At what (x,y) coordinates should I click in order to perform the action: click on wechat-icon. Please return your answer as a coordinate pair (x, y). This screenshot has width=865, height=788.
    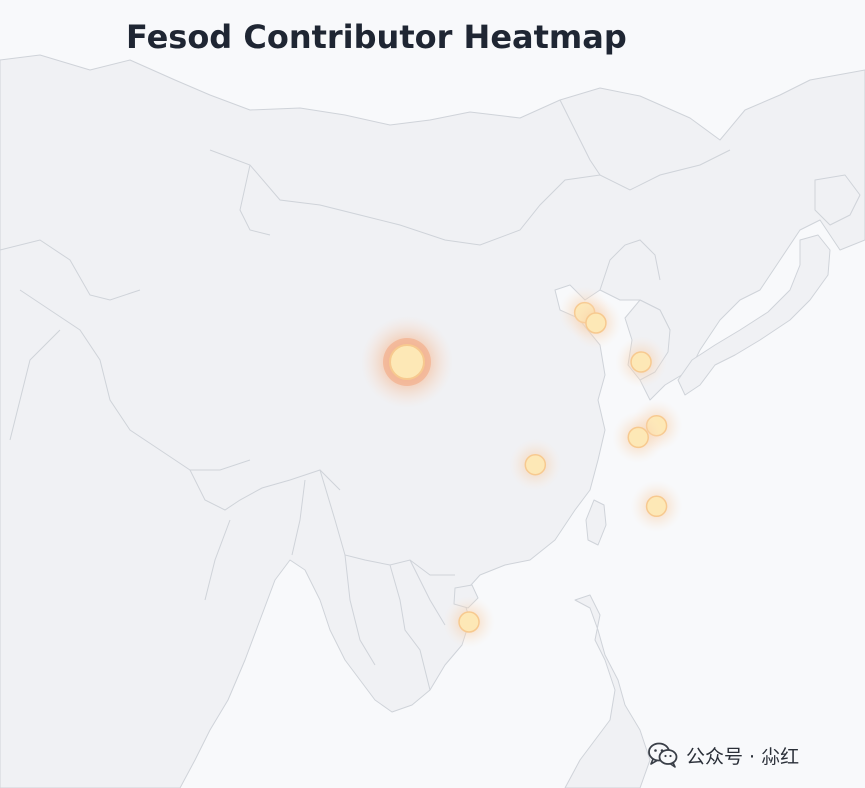
    Looking at the image, I should click on (663, 755).